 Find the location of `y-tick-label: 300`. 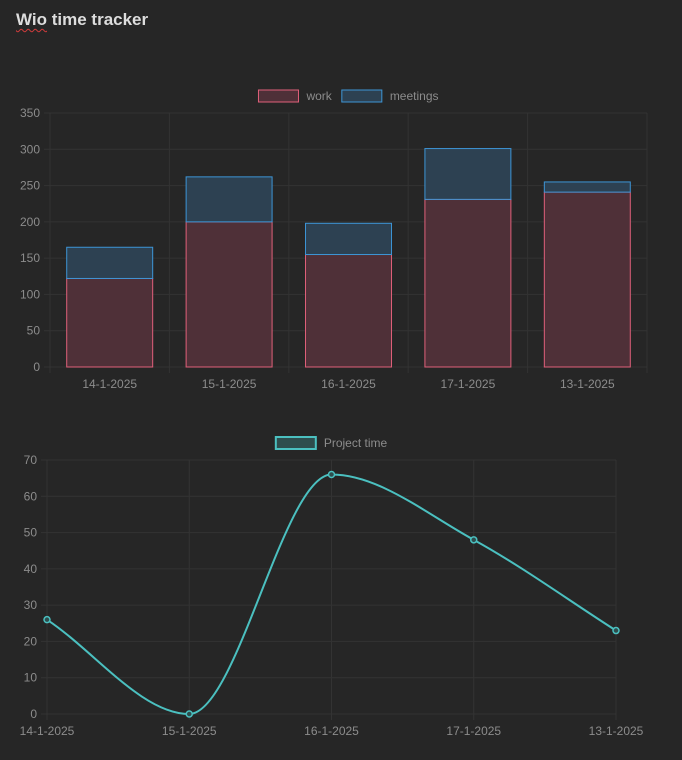

y-tick-label: 300 is located at coordinates (30, 149).